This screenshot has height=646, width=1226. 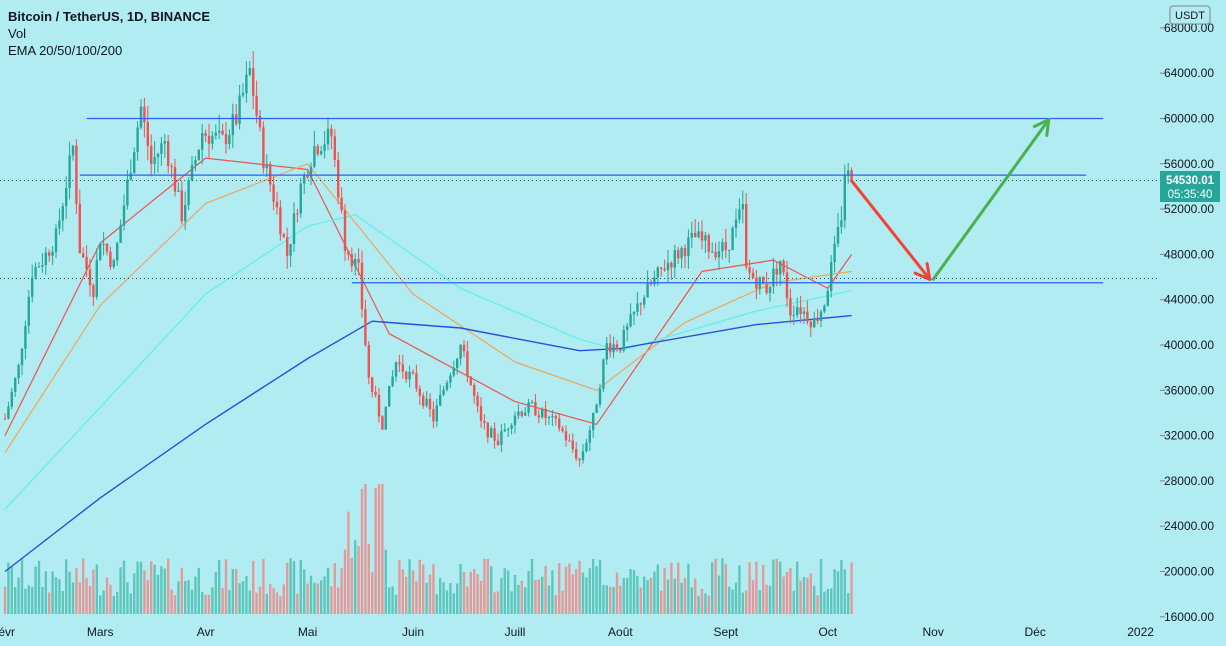 I want to click on y-tick-label: 28000.00, so click(x=1189, y=481).